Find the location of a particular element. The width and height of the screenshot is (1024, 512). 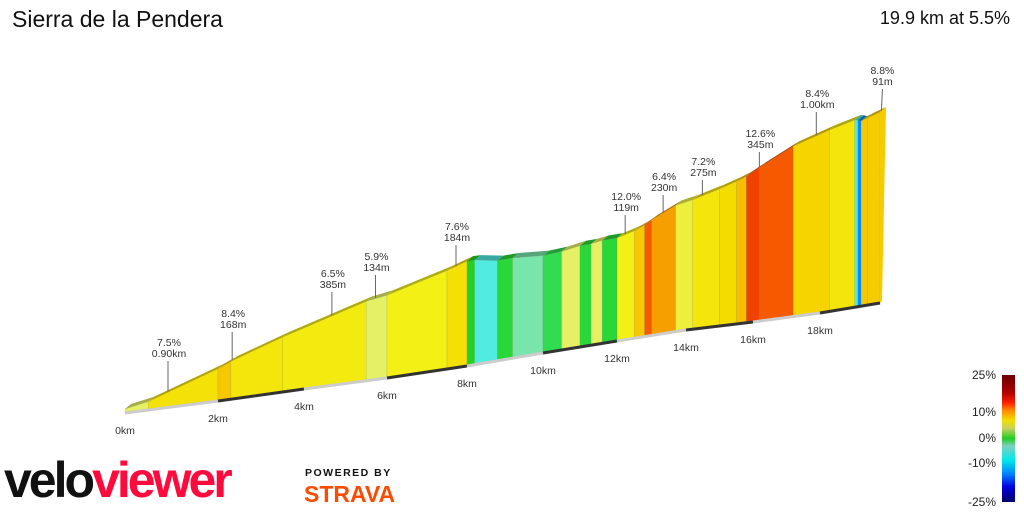

annotation-gradient: 7.6% is located at coordinates (457, 227).